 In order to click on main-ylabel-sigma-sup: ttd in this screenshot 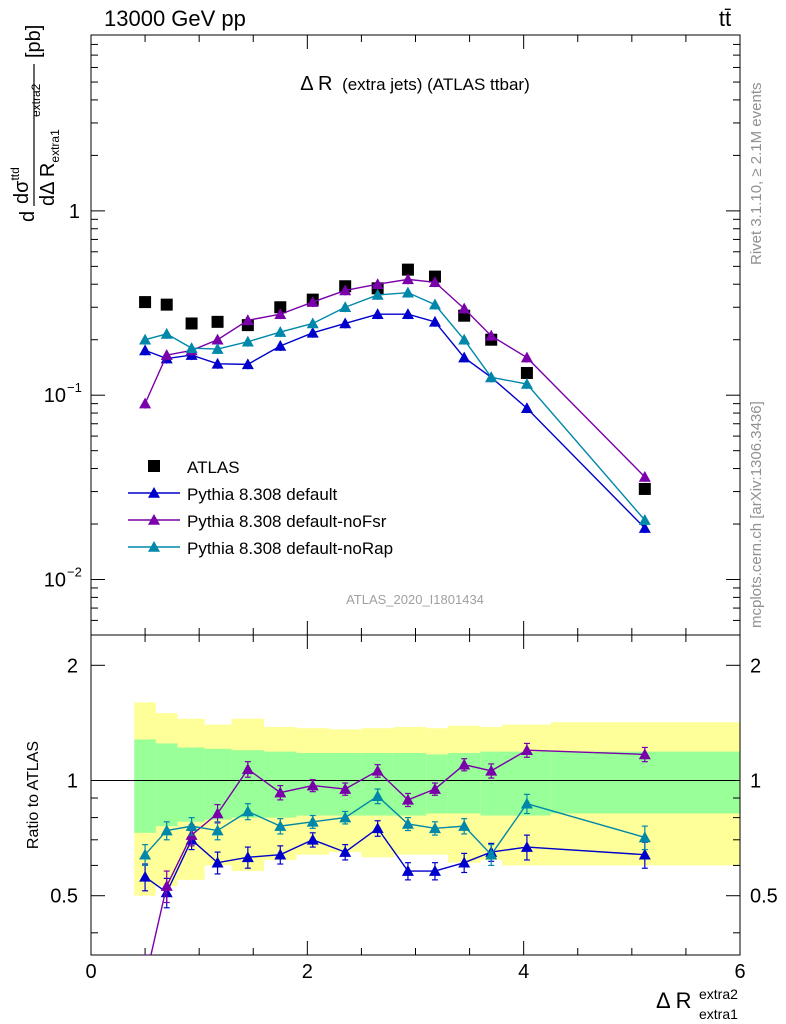, I will do `click(15, 173)`.